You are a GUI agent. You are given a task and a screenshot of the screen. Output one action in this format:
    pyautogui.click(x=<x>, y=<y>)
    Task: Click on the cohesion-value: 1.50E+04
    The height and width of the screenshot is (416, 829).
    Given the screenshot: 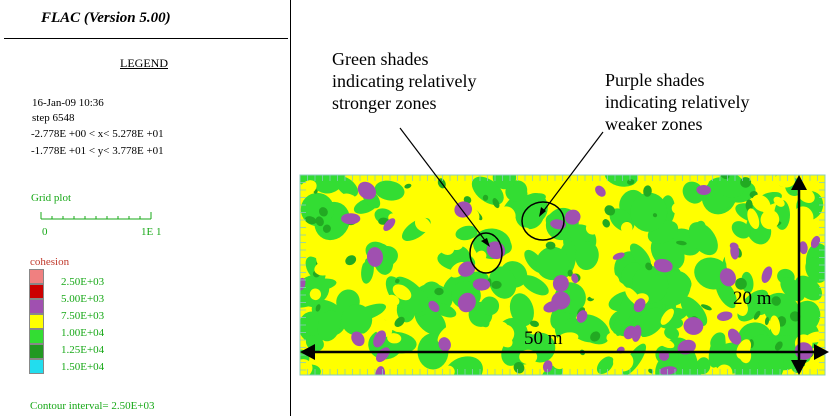 What is the action you would take?
    pyautogui.click(x=83, y=367)
    